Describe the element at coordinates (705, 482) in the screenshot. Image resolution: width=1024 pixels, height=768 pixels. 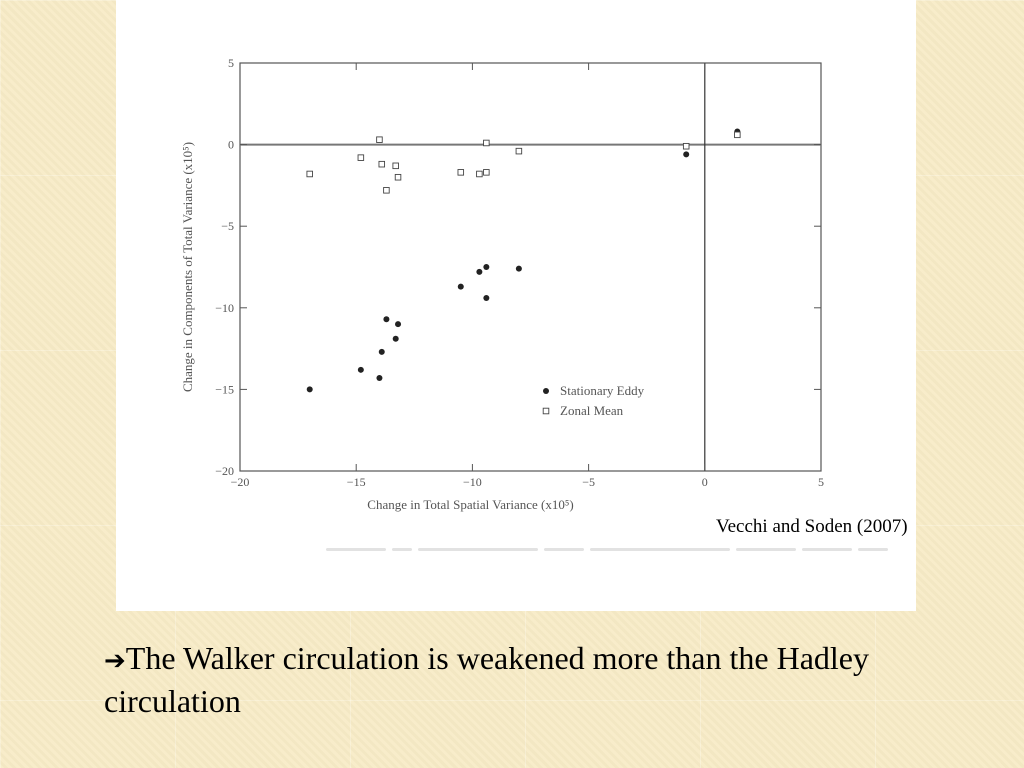
I see `x-tick-label: 0` at that location.